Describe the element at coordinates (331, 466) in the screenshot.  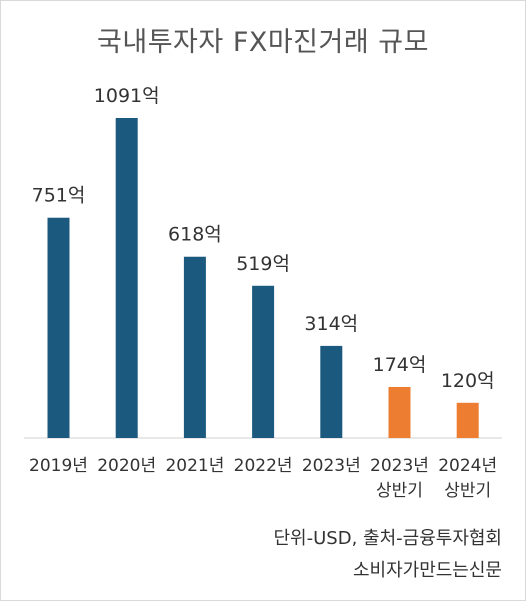
I see `x-tick-label-4: 2023년` at that location.